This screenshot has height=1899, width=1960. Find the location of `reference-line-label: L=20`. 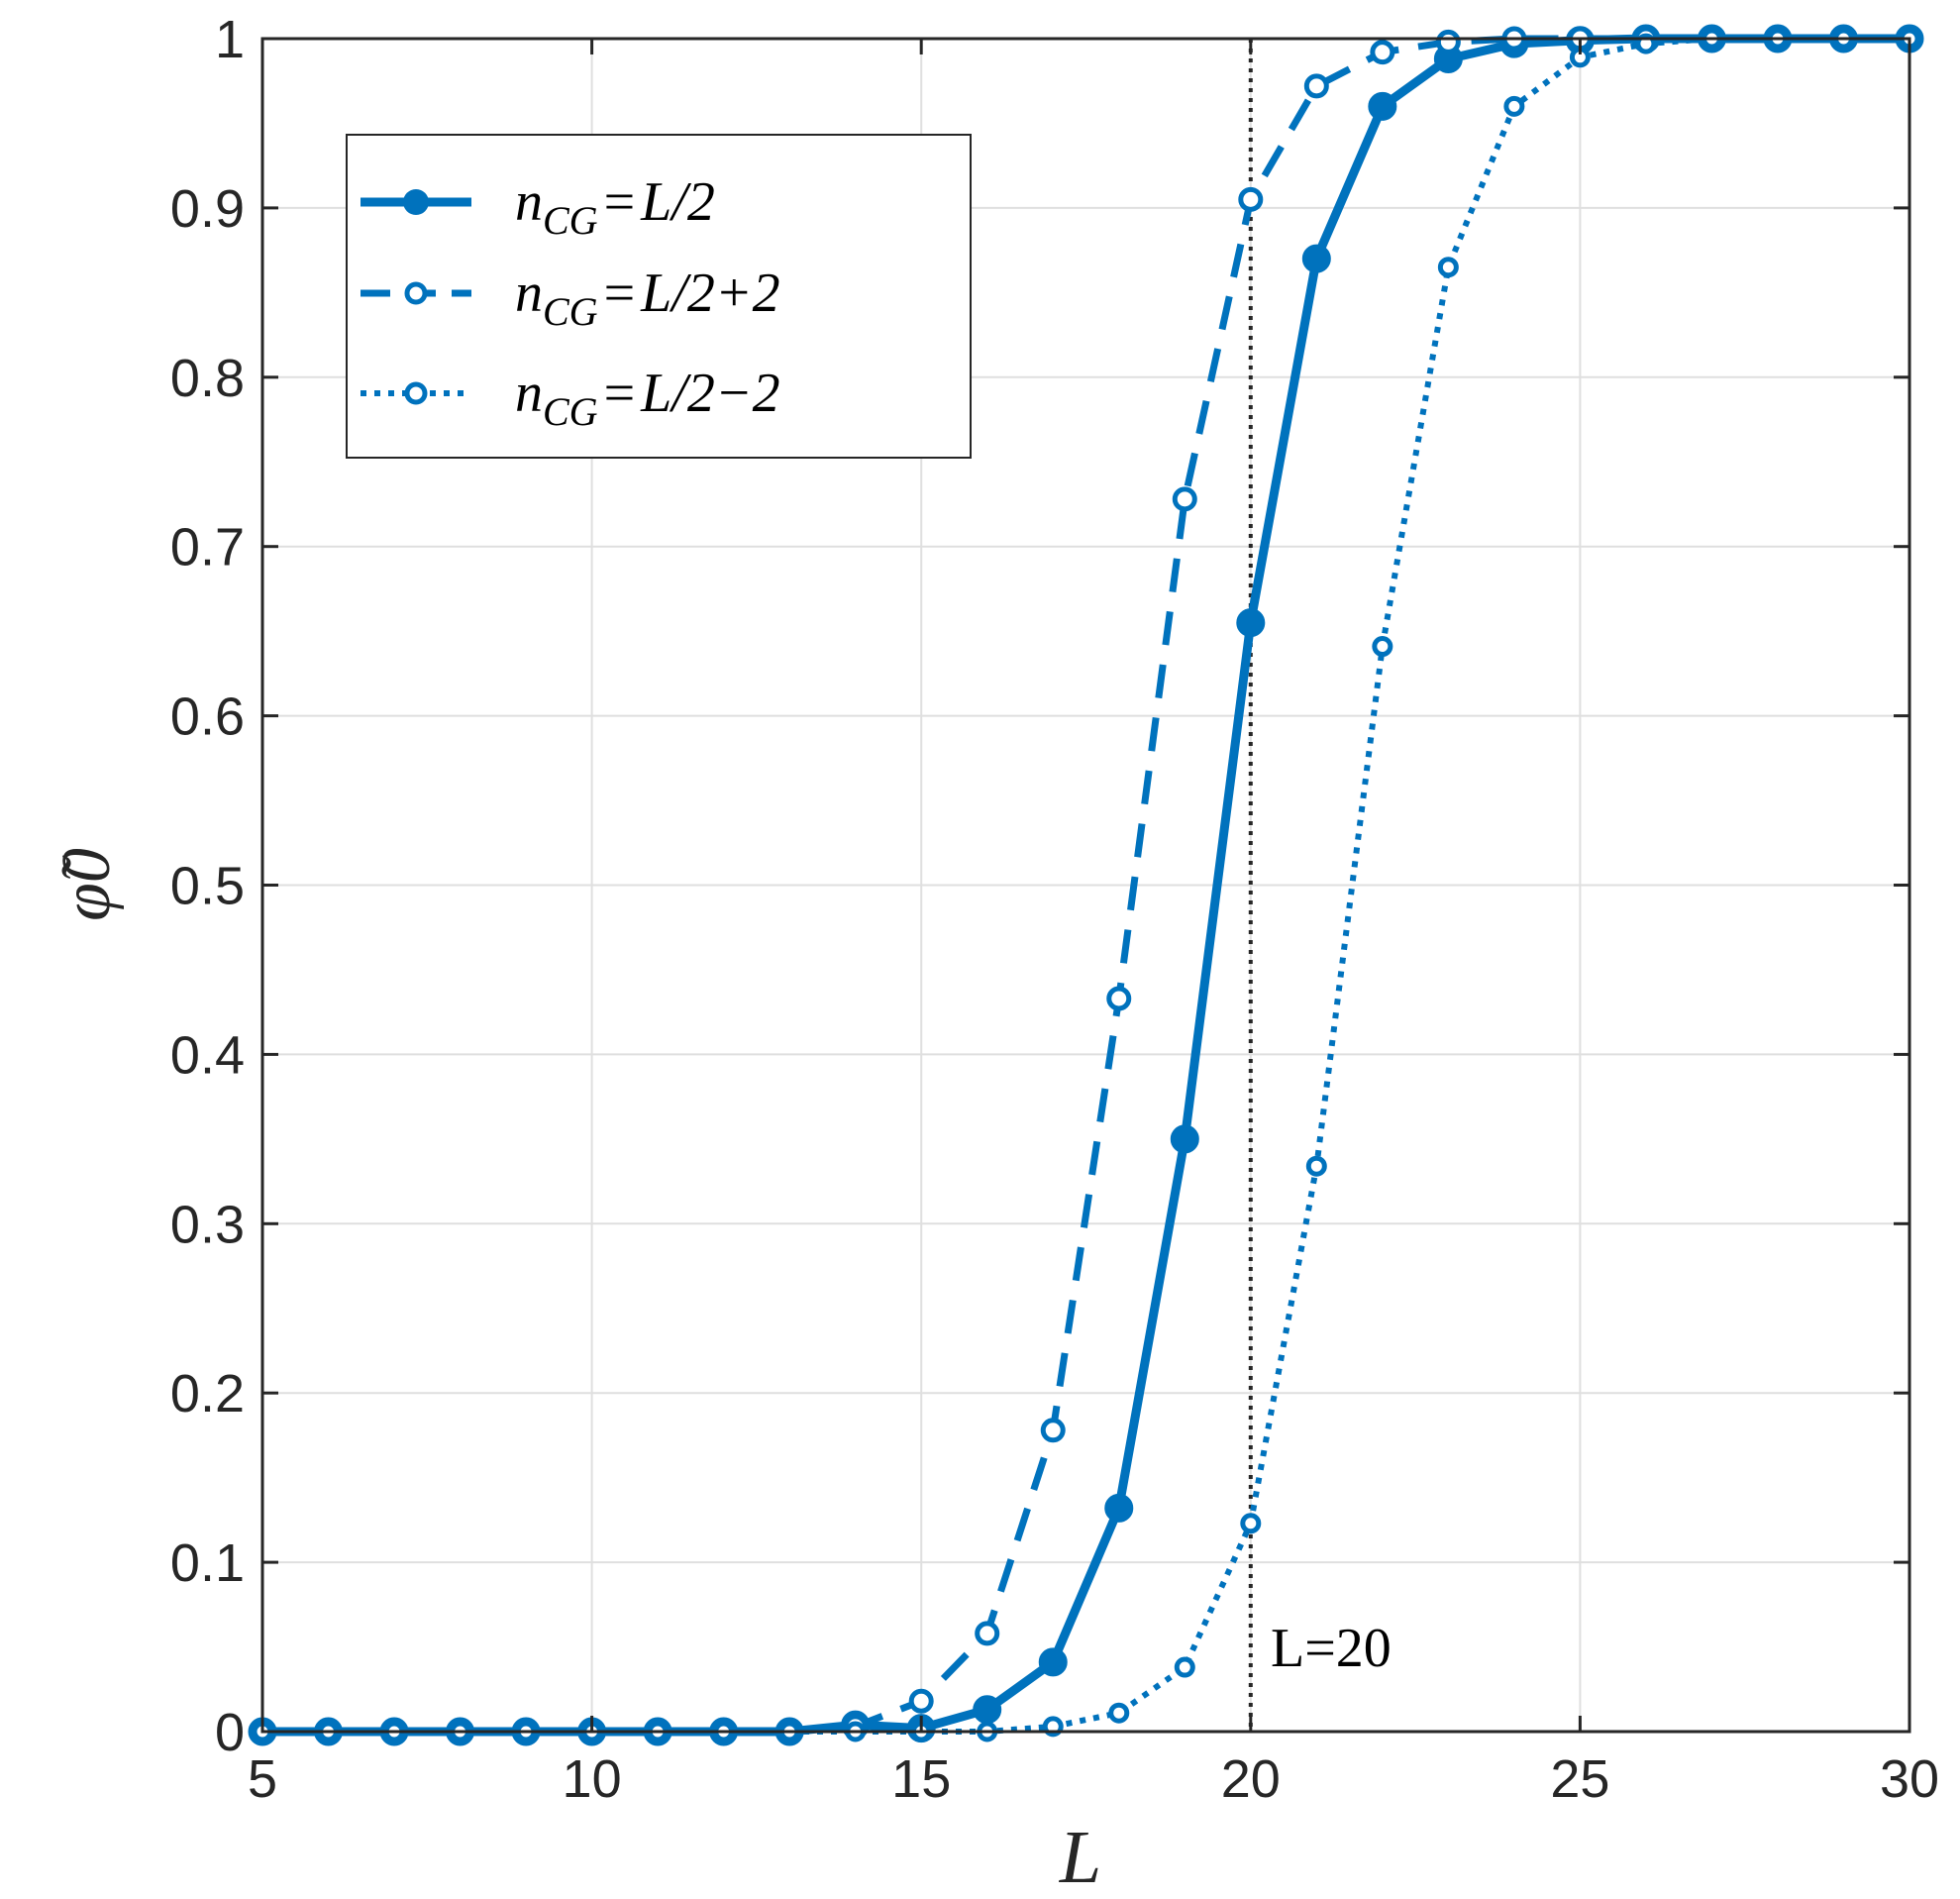

reference-line-label: L=20 is located at coordinates (1331, 1649).